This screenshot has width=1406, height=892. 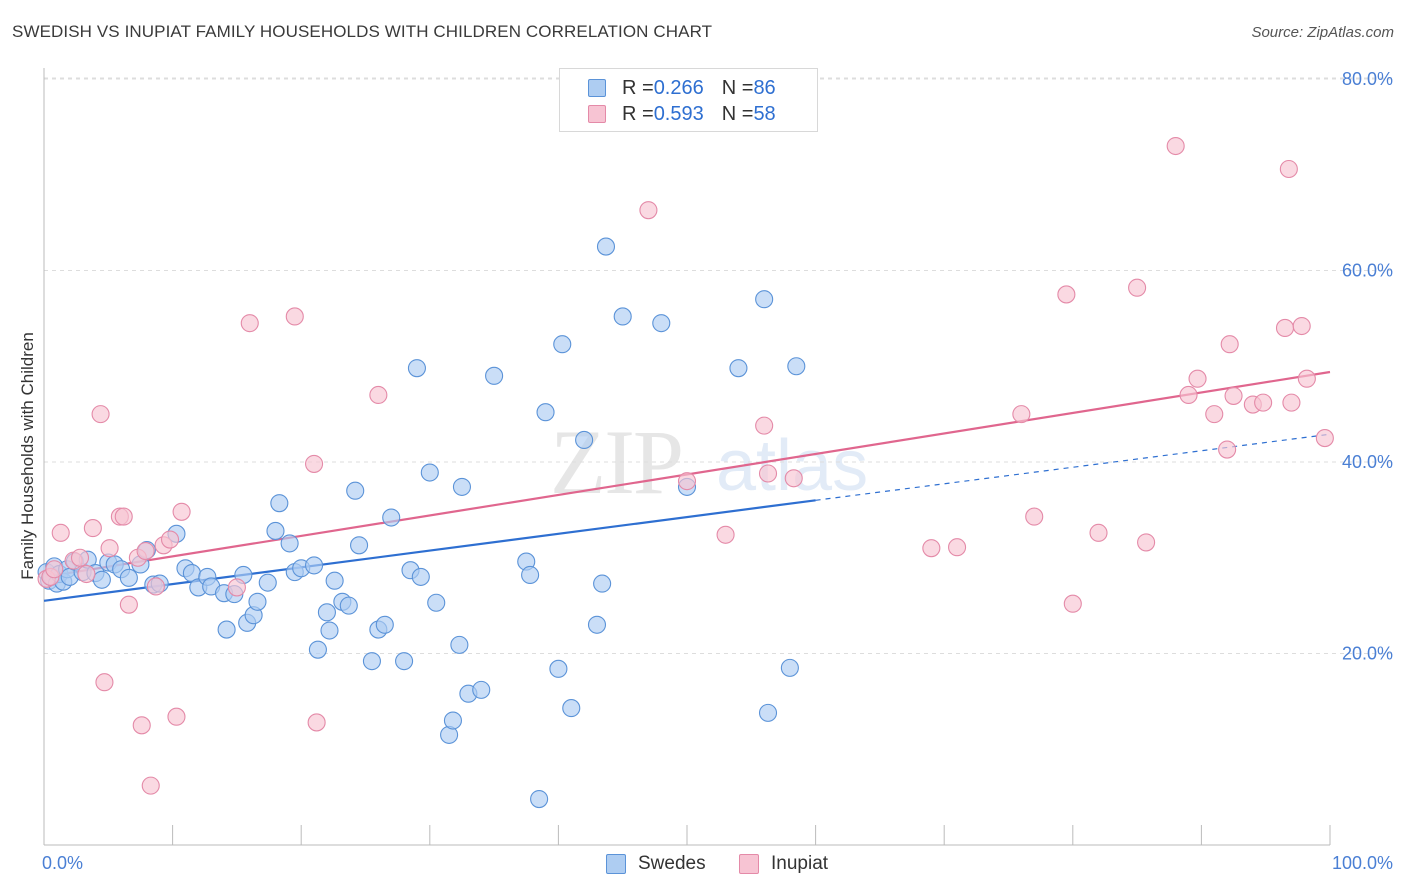 What do you see at coordinates (1367, 271) in the screenshot?
I see `y-tick-label: 60.0%` at bounding box center [1367, 271].